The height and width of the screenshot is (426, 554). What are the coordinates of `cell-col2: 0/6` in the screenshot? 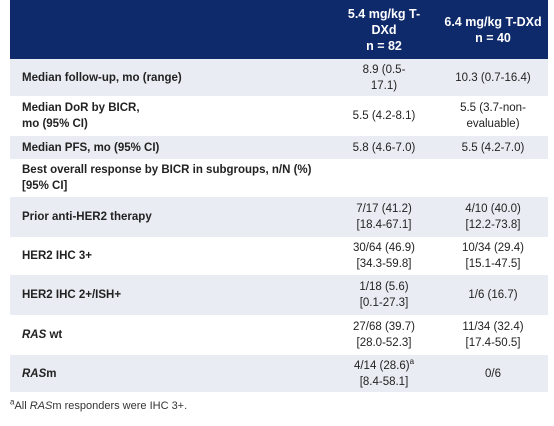 It's located at (493, 373).